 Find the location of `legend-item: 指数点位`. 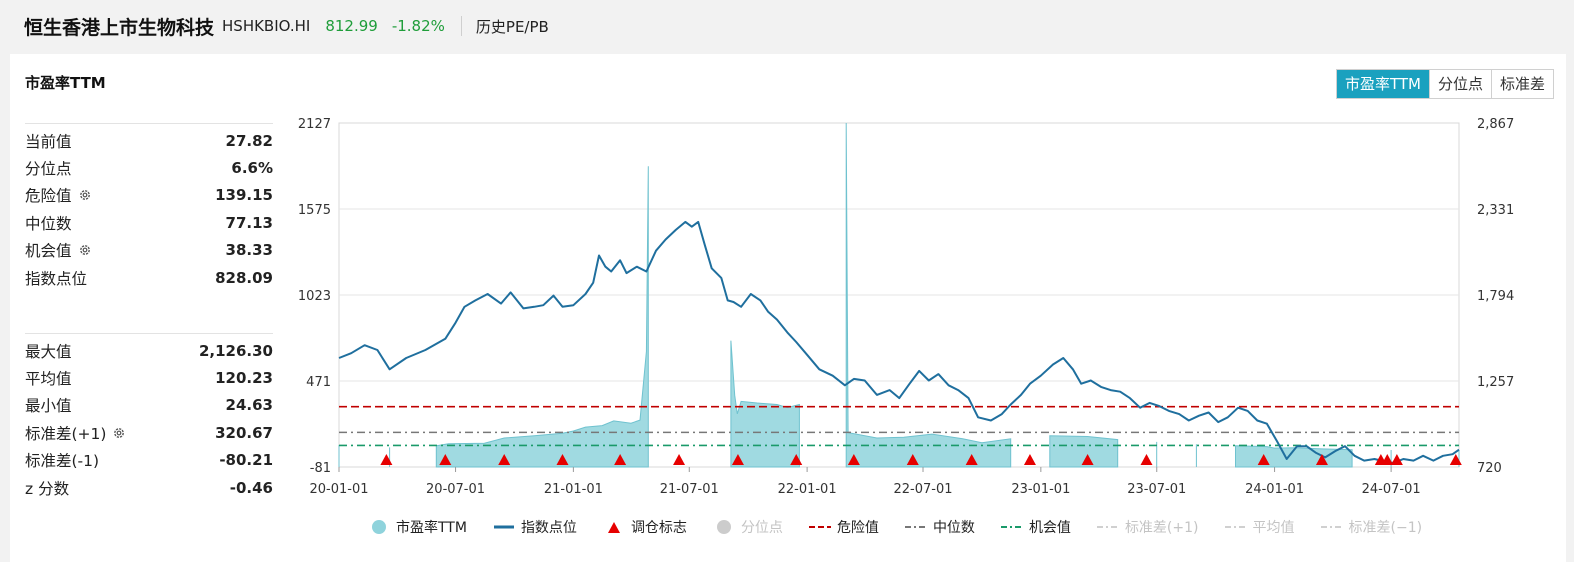

legend-item: 指数点位 is located at coordinates (535, 527).